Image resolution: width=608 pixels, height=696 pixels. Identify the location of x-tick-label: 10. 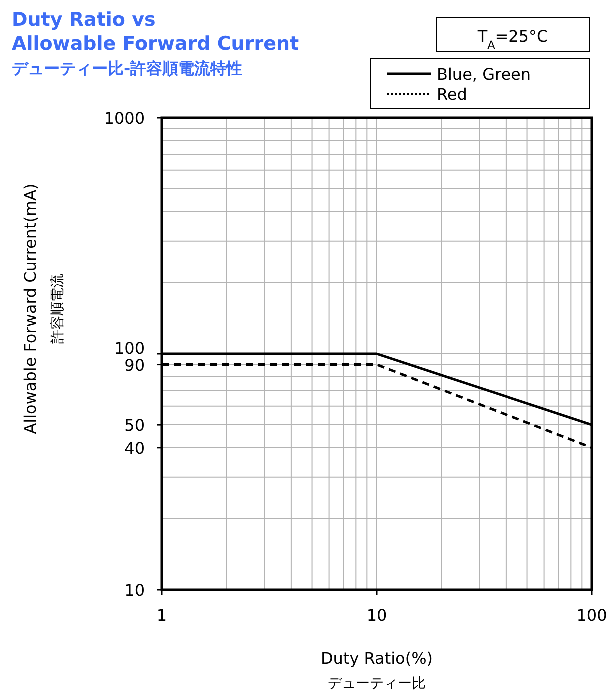
(377, 615).